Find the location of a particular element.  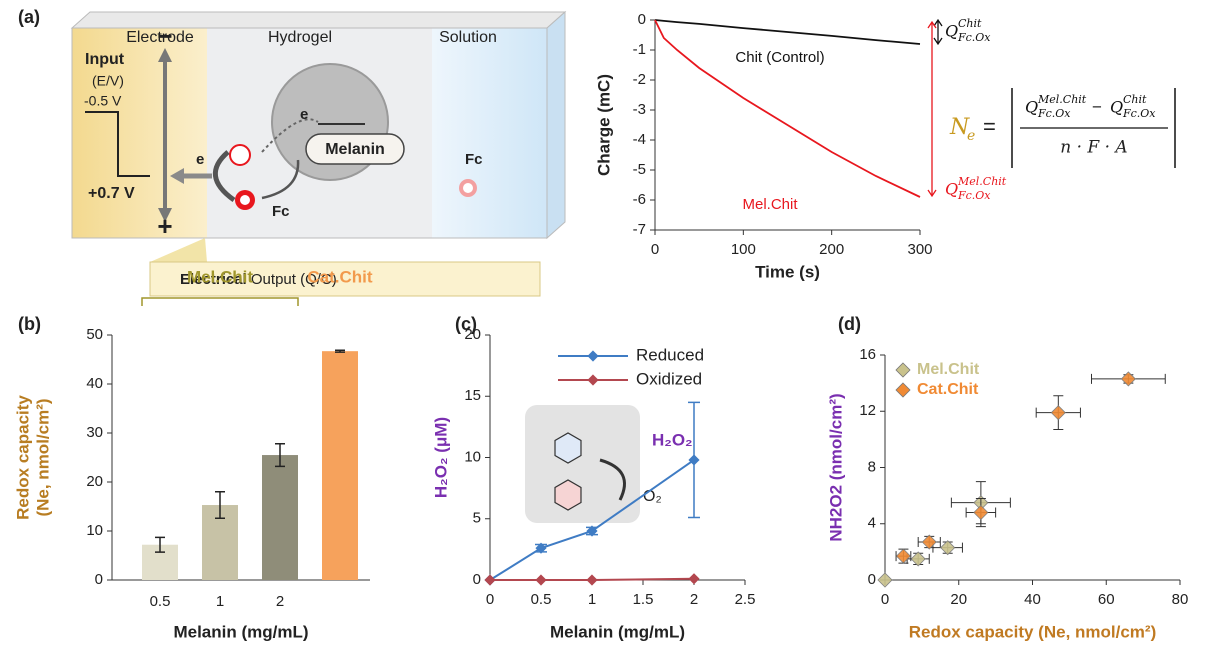

q-chit-arrow is located at coordinates (938, 32).